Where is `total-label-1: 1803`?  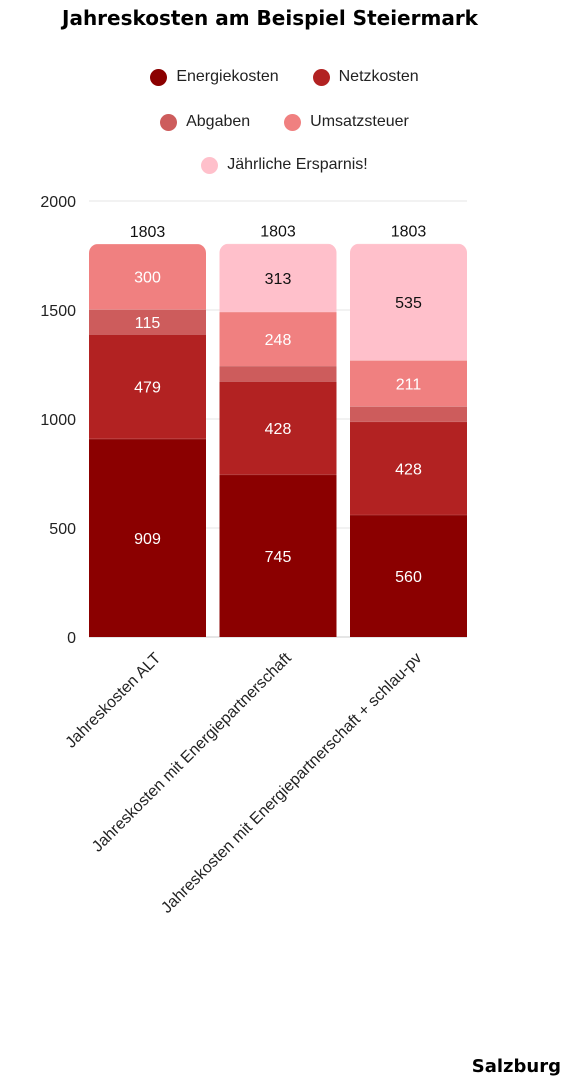
total-label-1: 1803 is located at coordinates (148, 232).